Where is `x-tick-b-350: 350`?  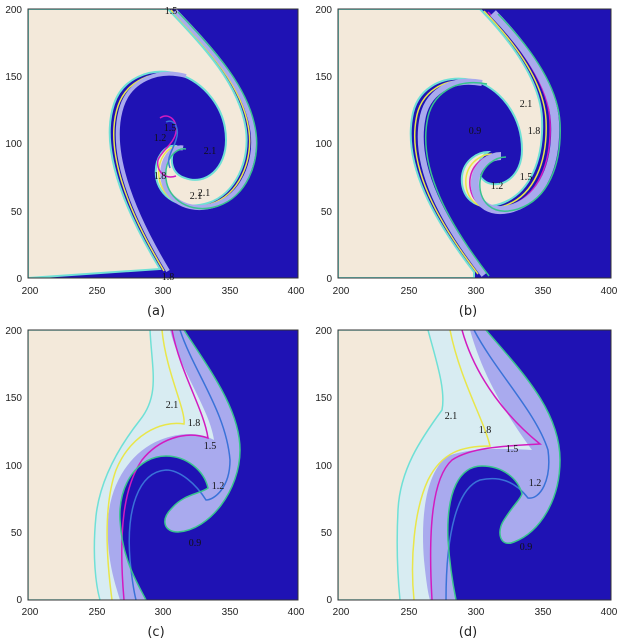
x-tick-b-350: 350 is located at coordinates (543, 291).